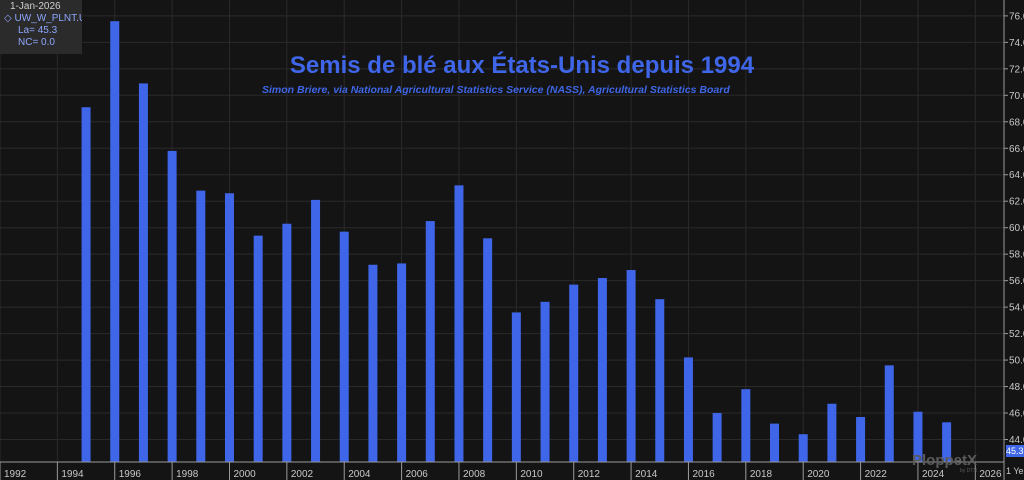 Image resolution: width=1024 pixels, height=480 pixels. I want to click on y-tick-label: 58.0, so click(1016, 255).